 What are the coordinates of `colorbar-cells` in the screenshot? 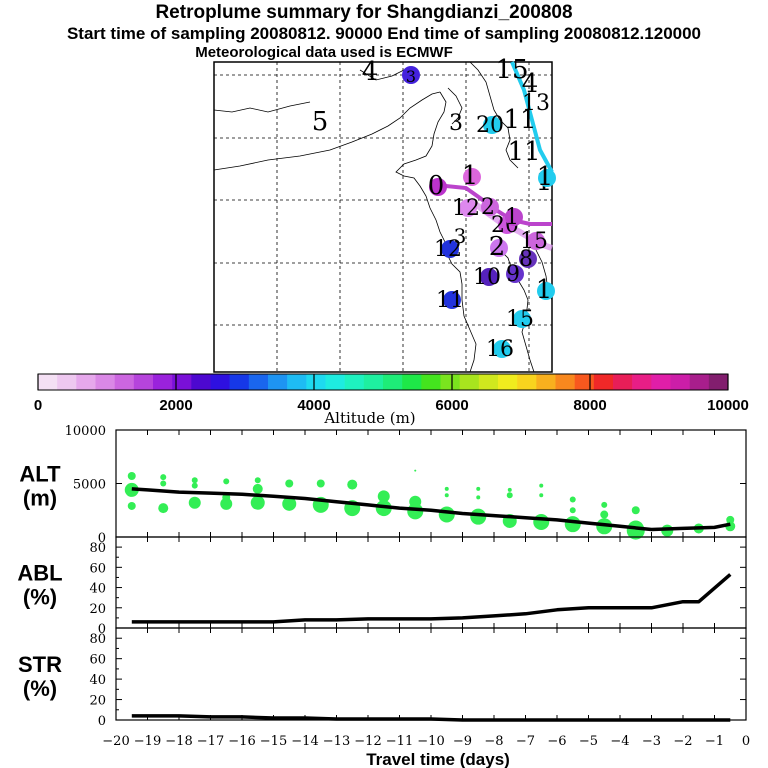 It's located at (383, 382).